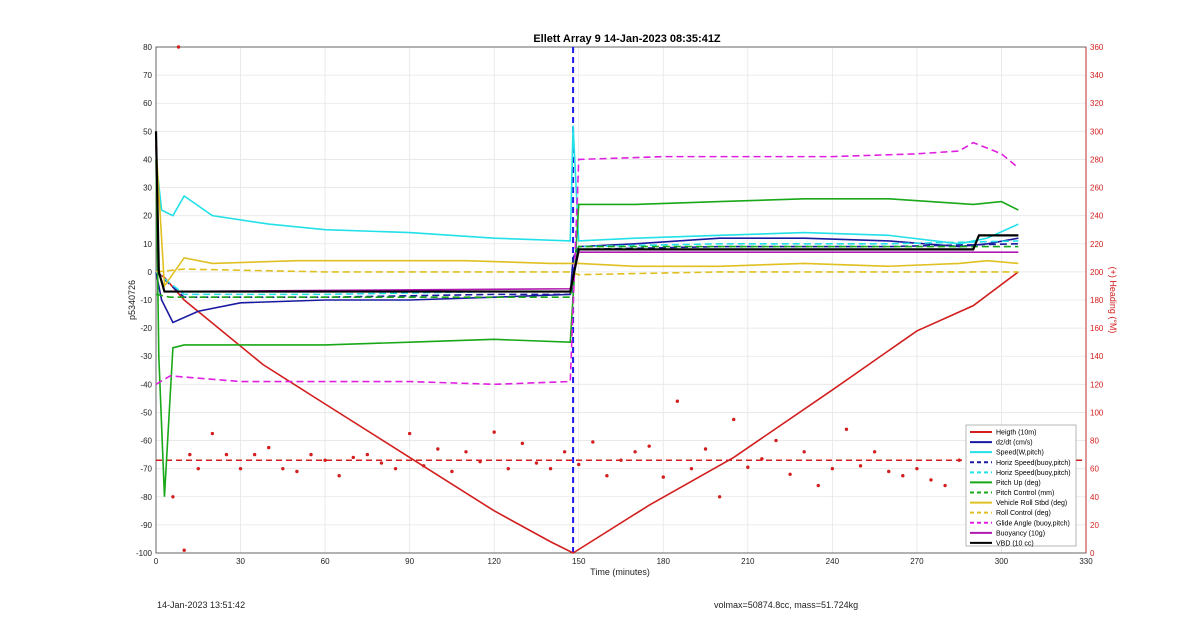 The height and width of the screenshot is (622, 1200). Describe the element at coordinates (1097, 47) in the screenshot. I see `y-right-tick-label: 360` at that location.